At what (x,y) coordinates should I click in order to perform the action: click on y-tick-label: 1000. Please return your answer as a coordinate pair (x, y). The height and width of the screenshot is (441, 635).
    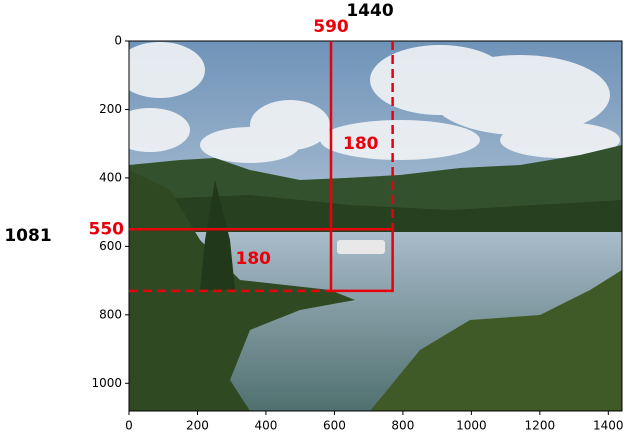
    Looking at the image, I should click on (106, 383).